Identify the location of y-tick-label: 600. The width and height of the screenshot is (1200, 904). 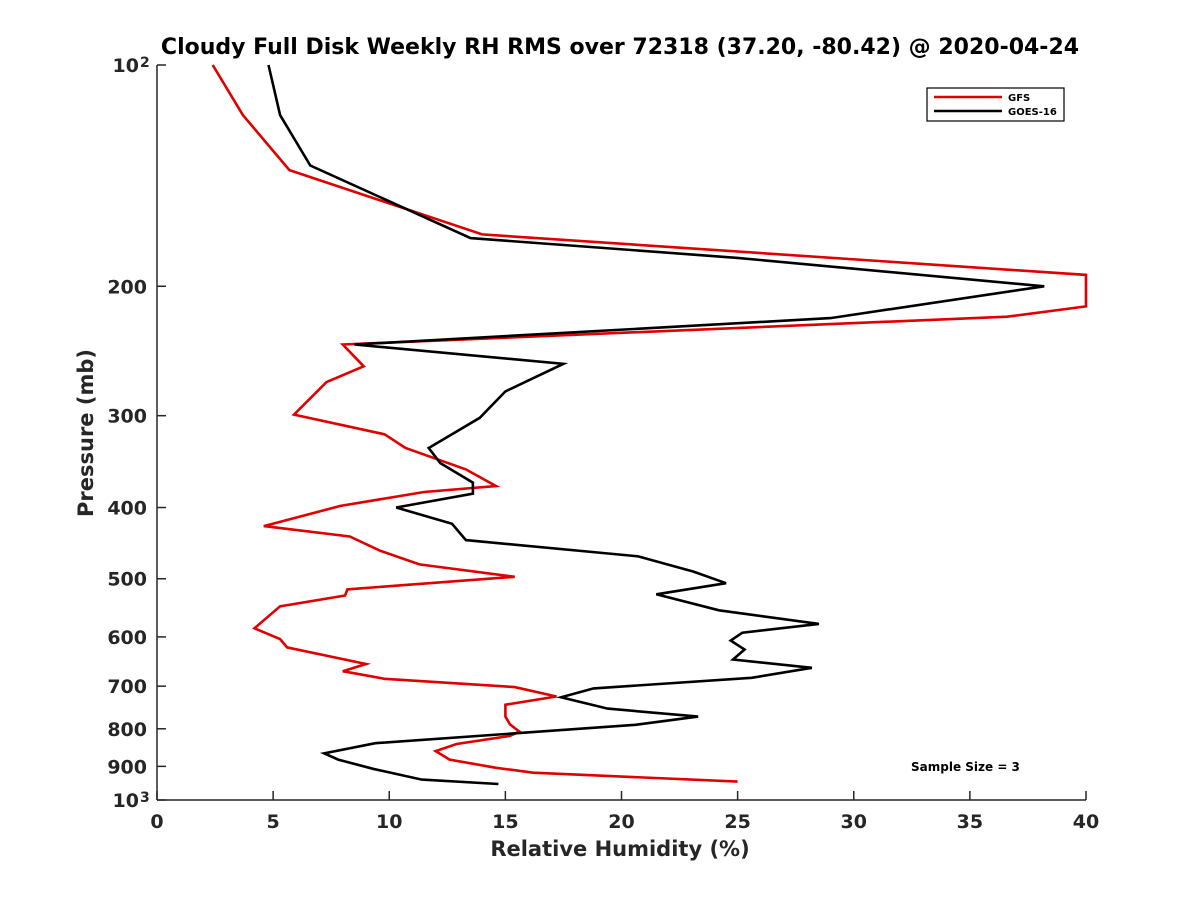
(127, 638).